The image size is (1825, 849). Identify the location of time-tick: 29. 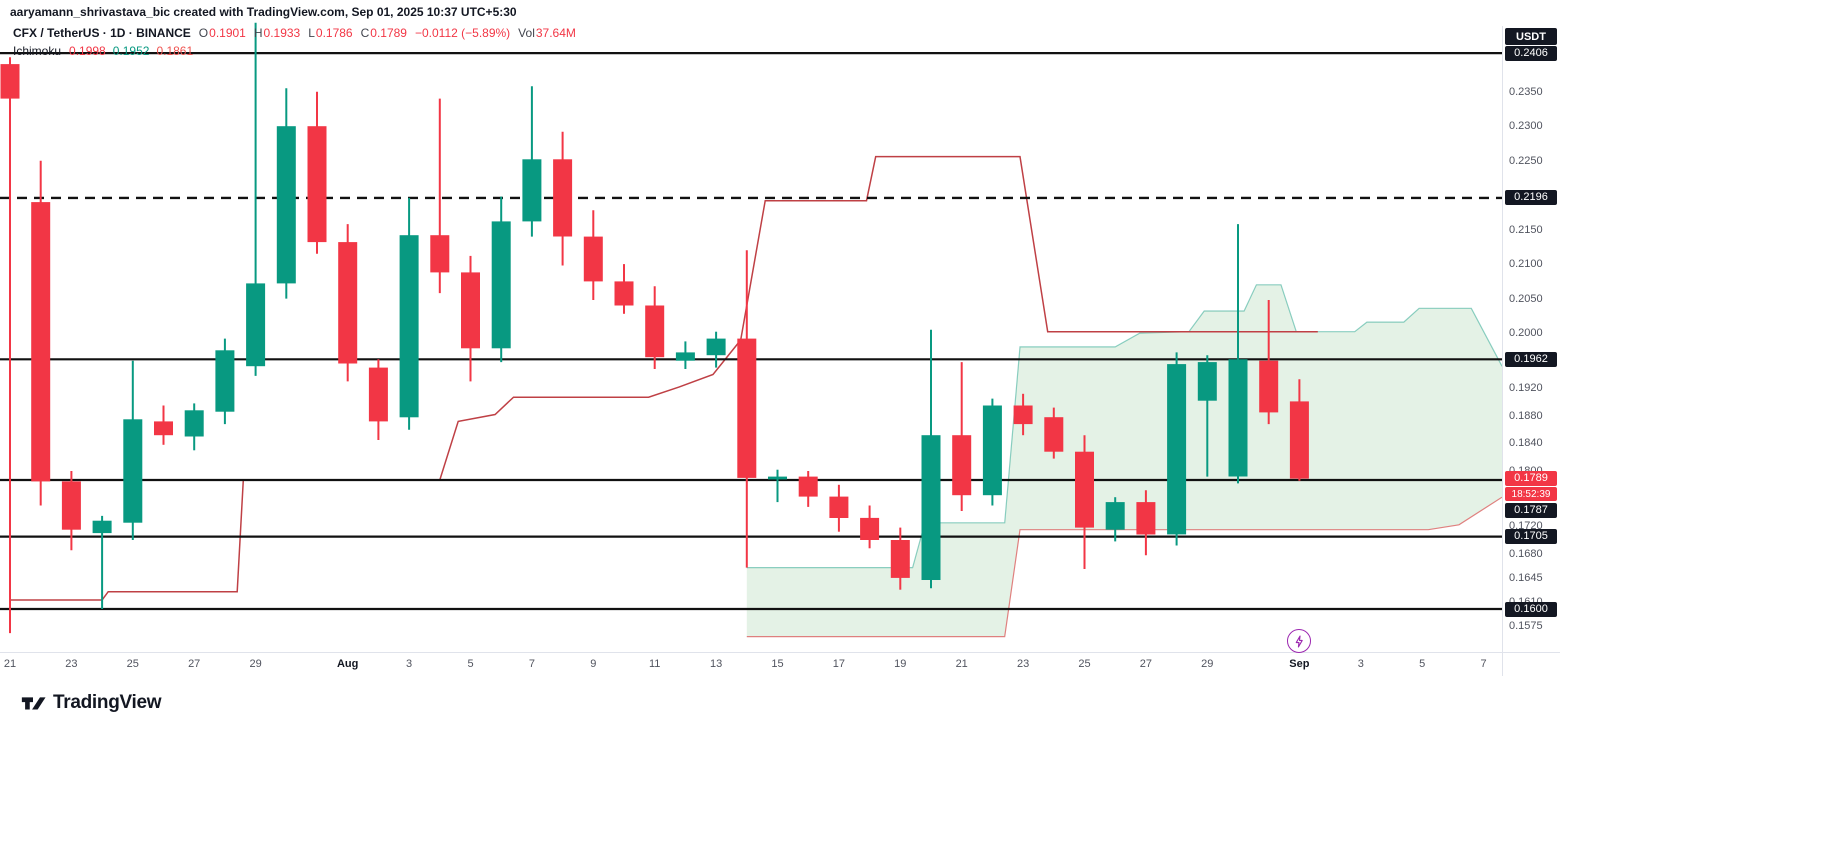
(1207, 664).